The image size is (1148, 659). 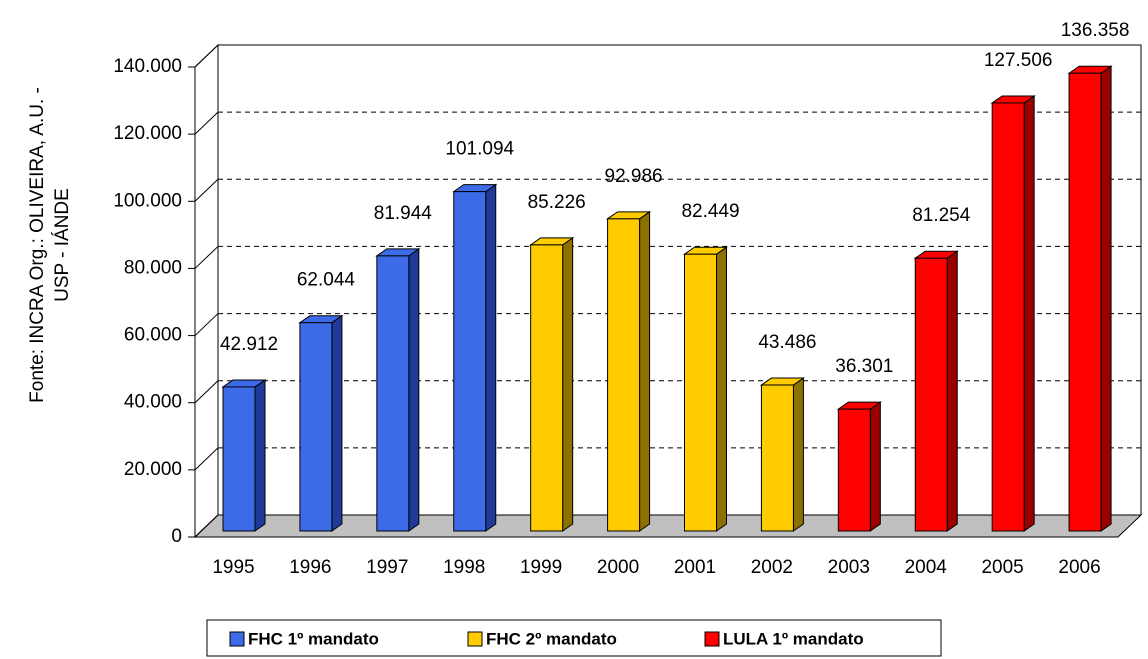 I want to click on legend, so click(x=574, y=638).